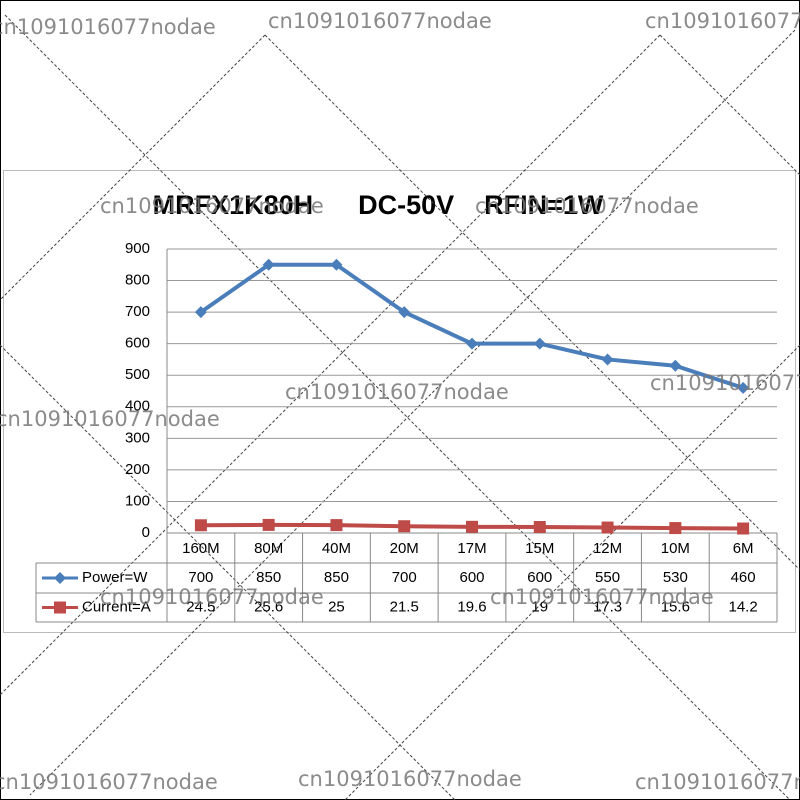 Image resolution: width=800 pixels, height=800 pixels. I want to click on y-tick-label: 0, so click(146, 532).